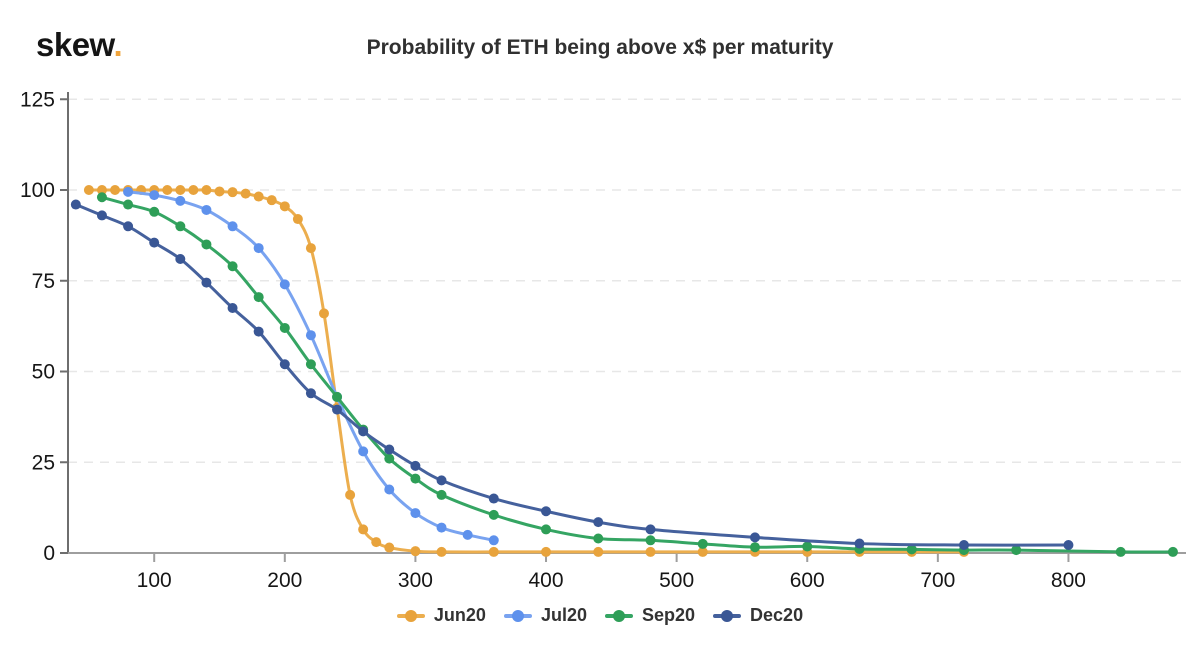 This screenshot has height=670, width=1200. Describe the element at coordinates (600, 615) in the screenshot. I see `chart-legend: Jun20 Jul20 Sep20 Dec20` at that location.